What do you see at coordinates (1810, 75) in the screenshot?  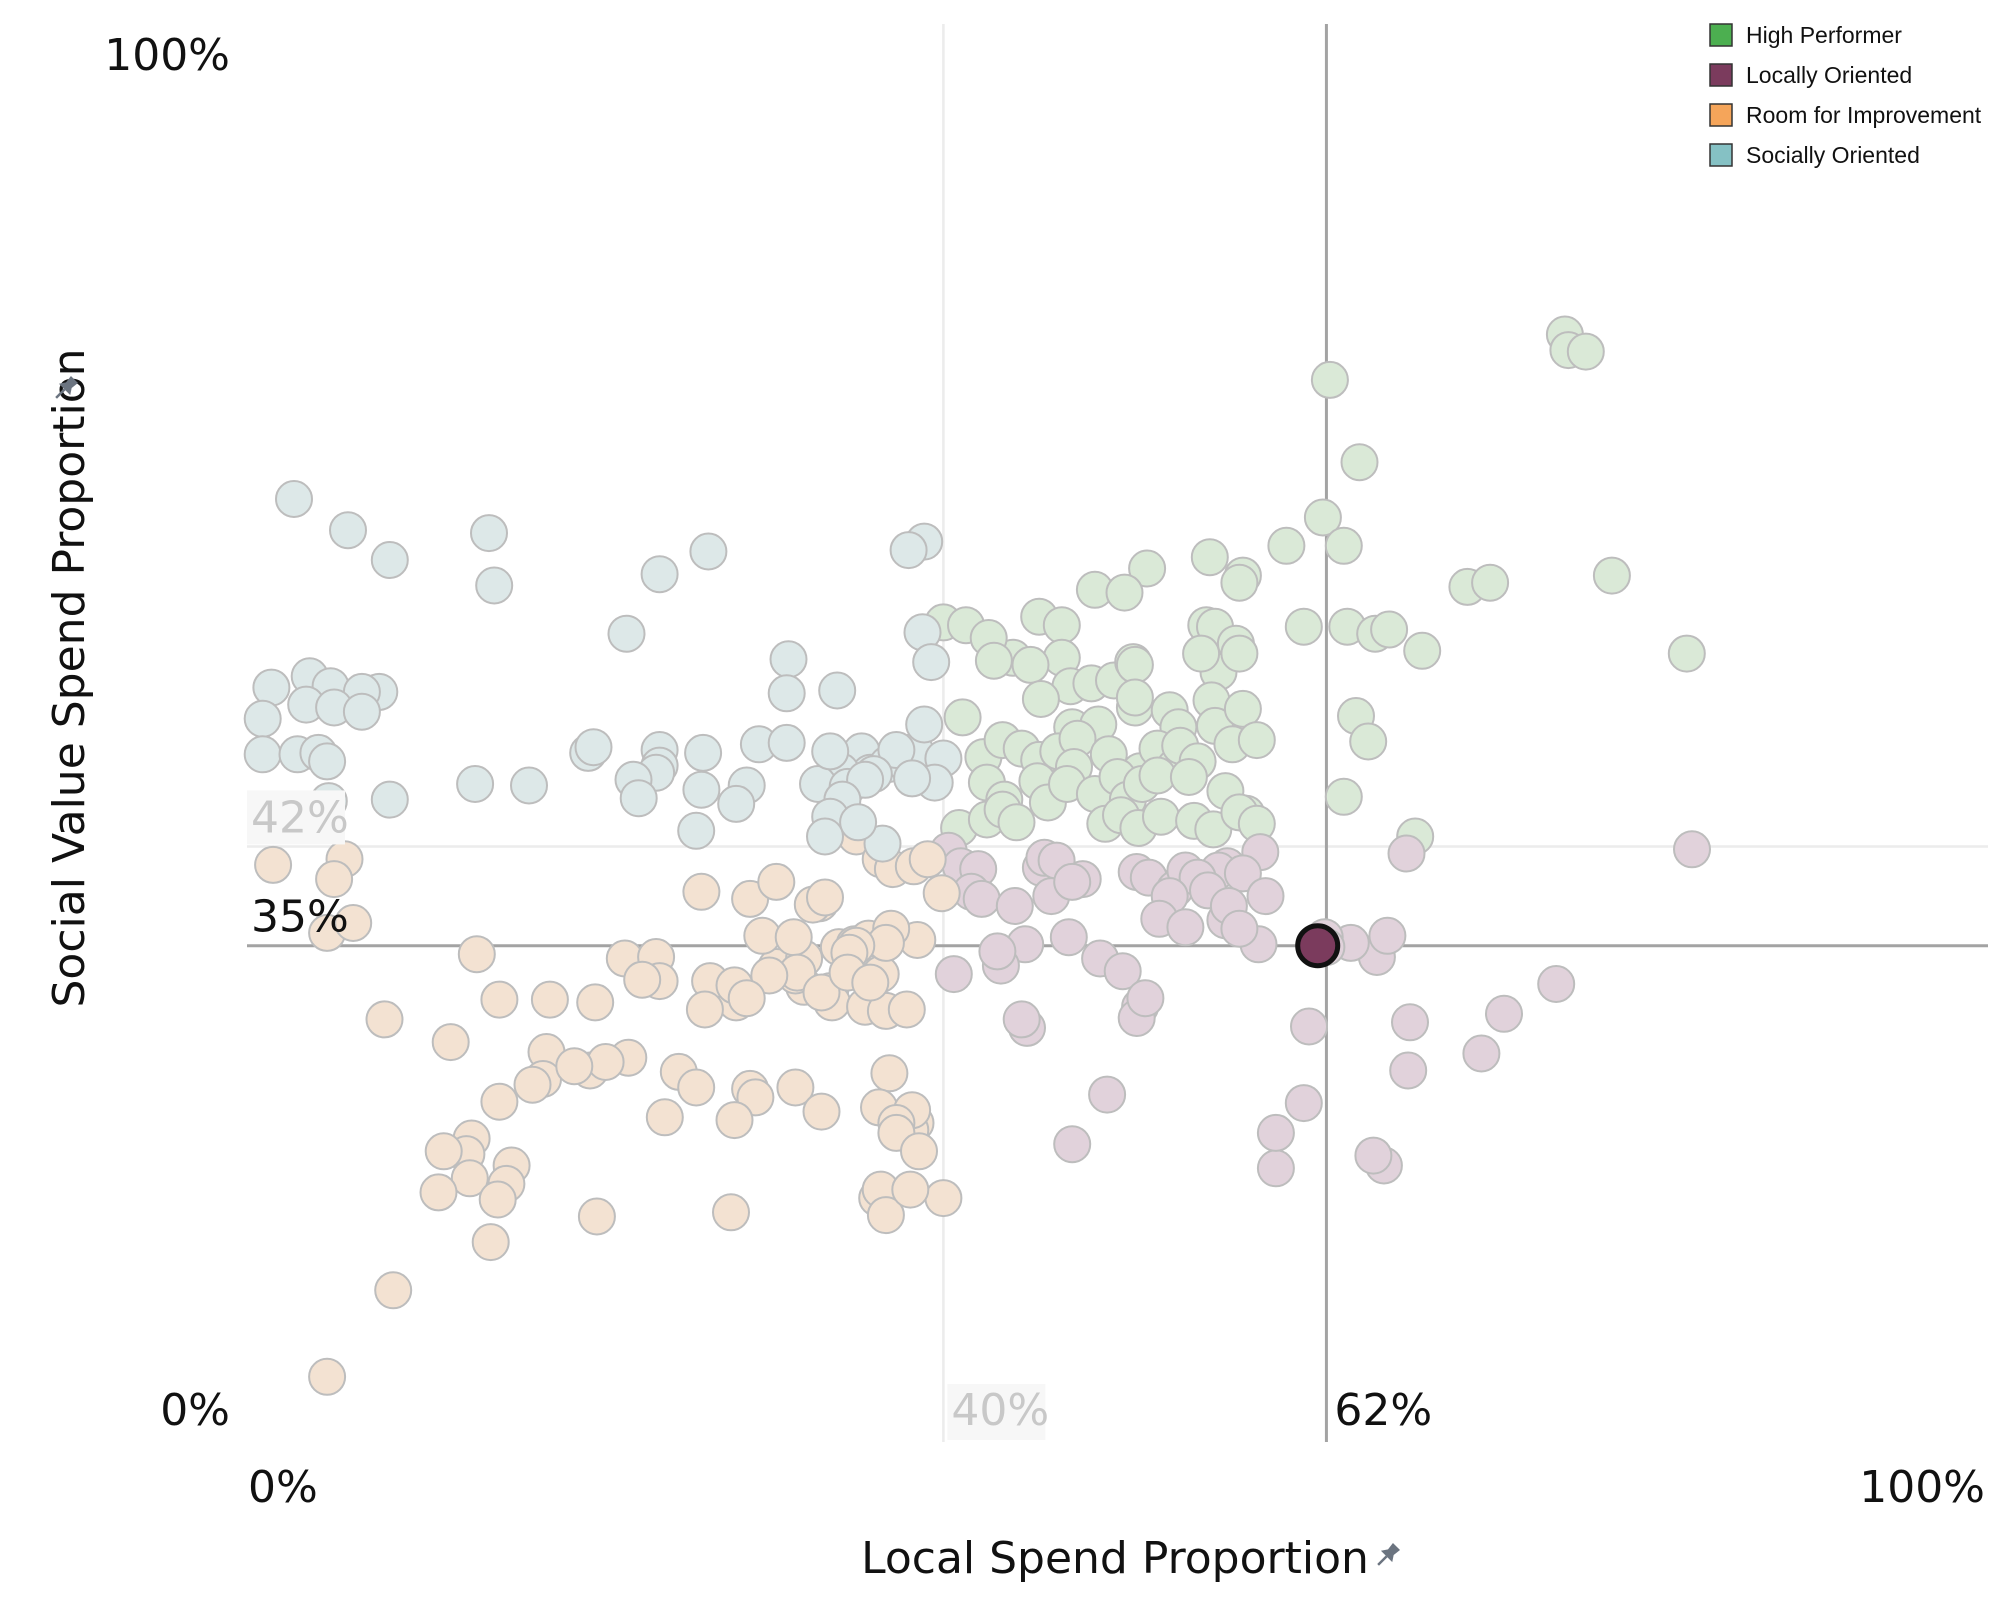 I see `legend-item-locally-oriented: Locally Oriented` at bounding box center [1810, 75].